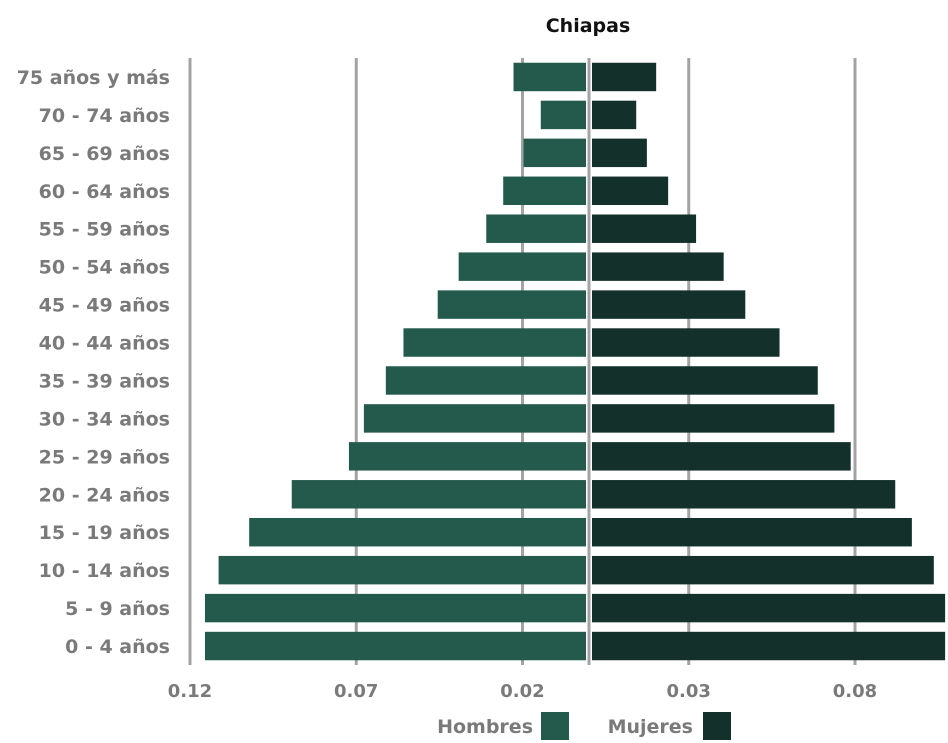  What do you see at coordinates (104, 192) in the screenshot?
I see `category-label: 60 - 64 años` at bounding box center [104, 192].